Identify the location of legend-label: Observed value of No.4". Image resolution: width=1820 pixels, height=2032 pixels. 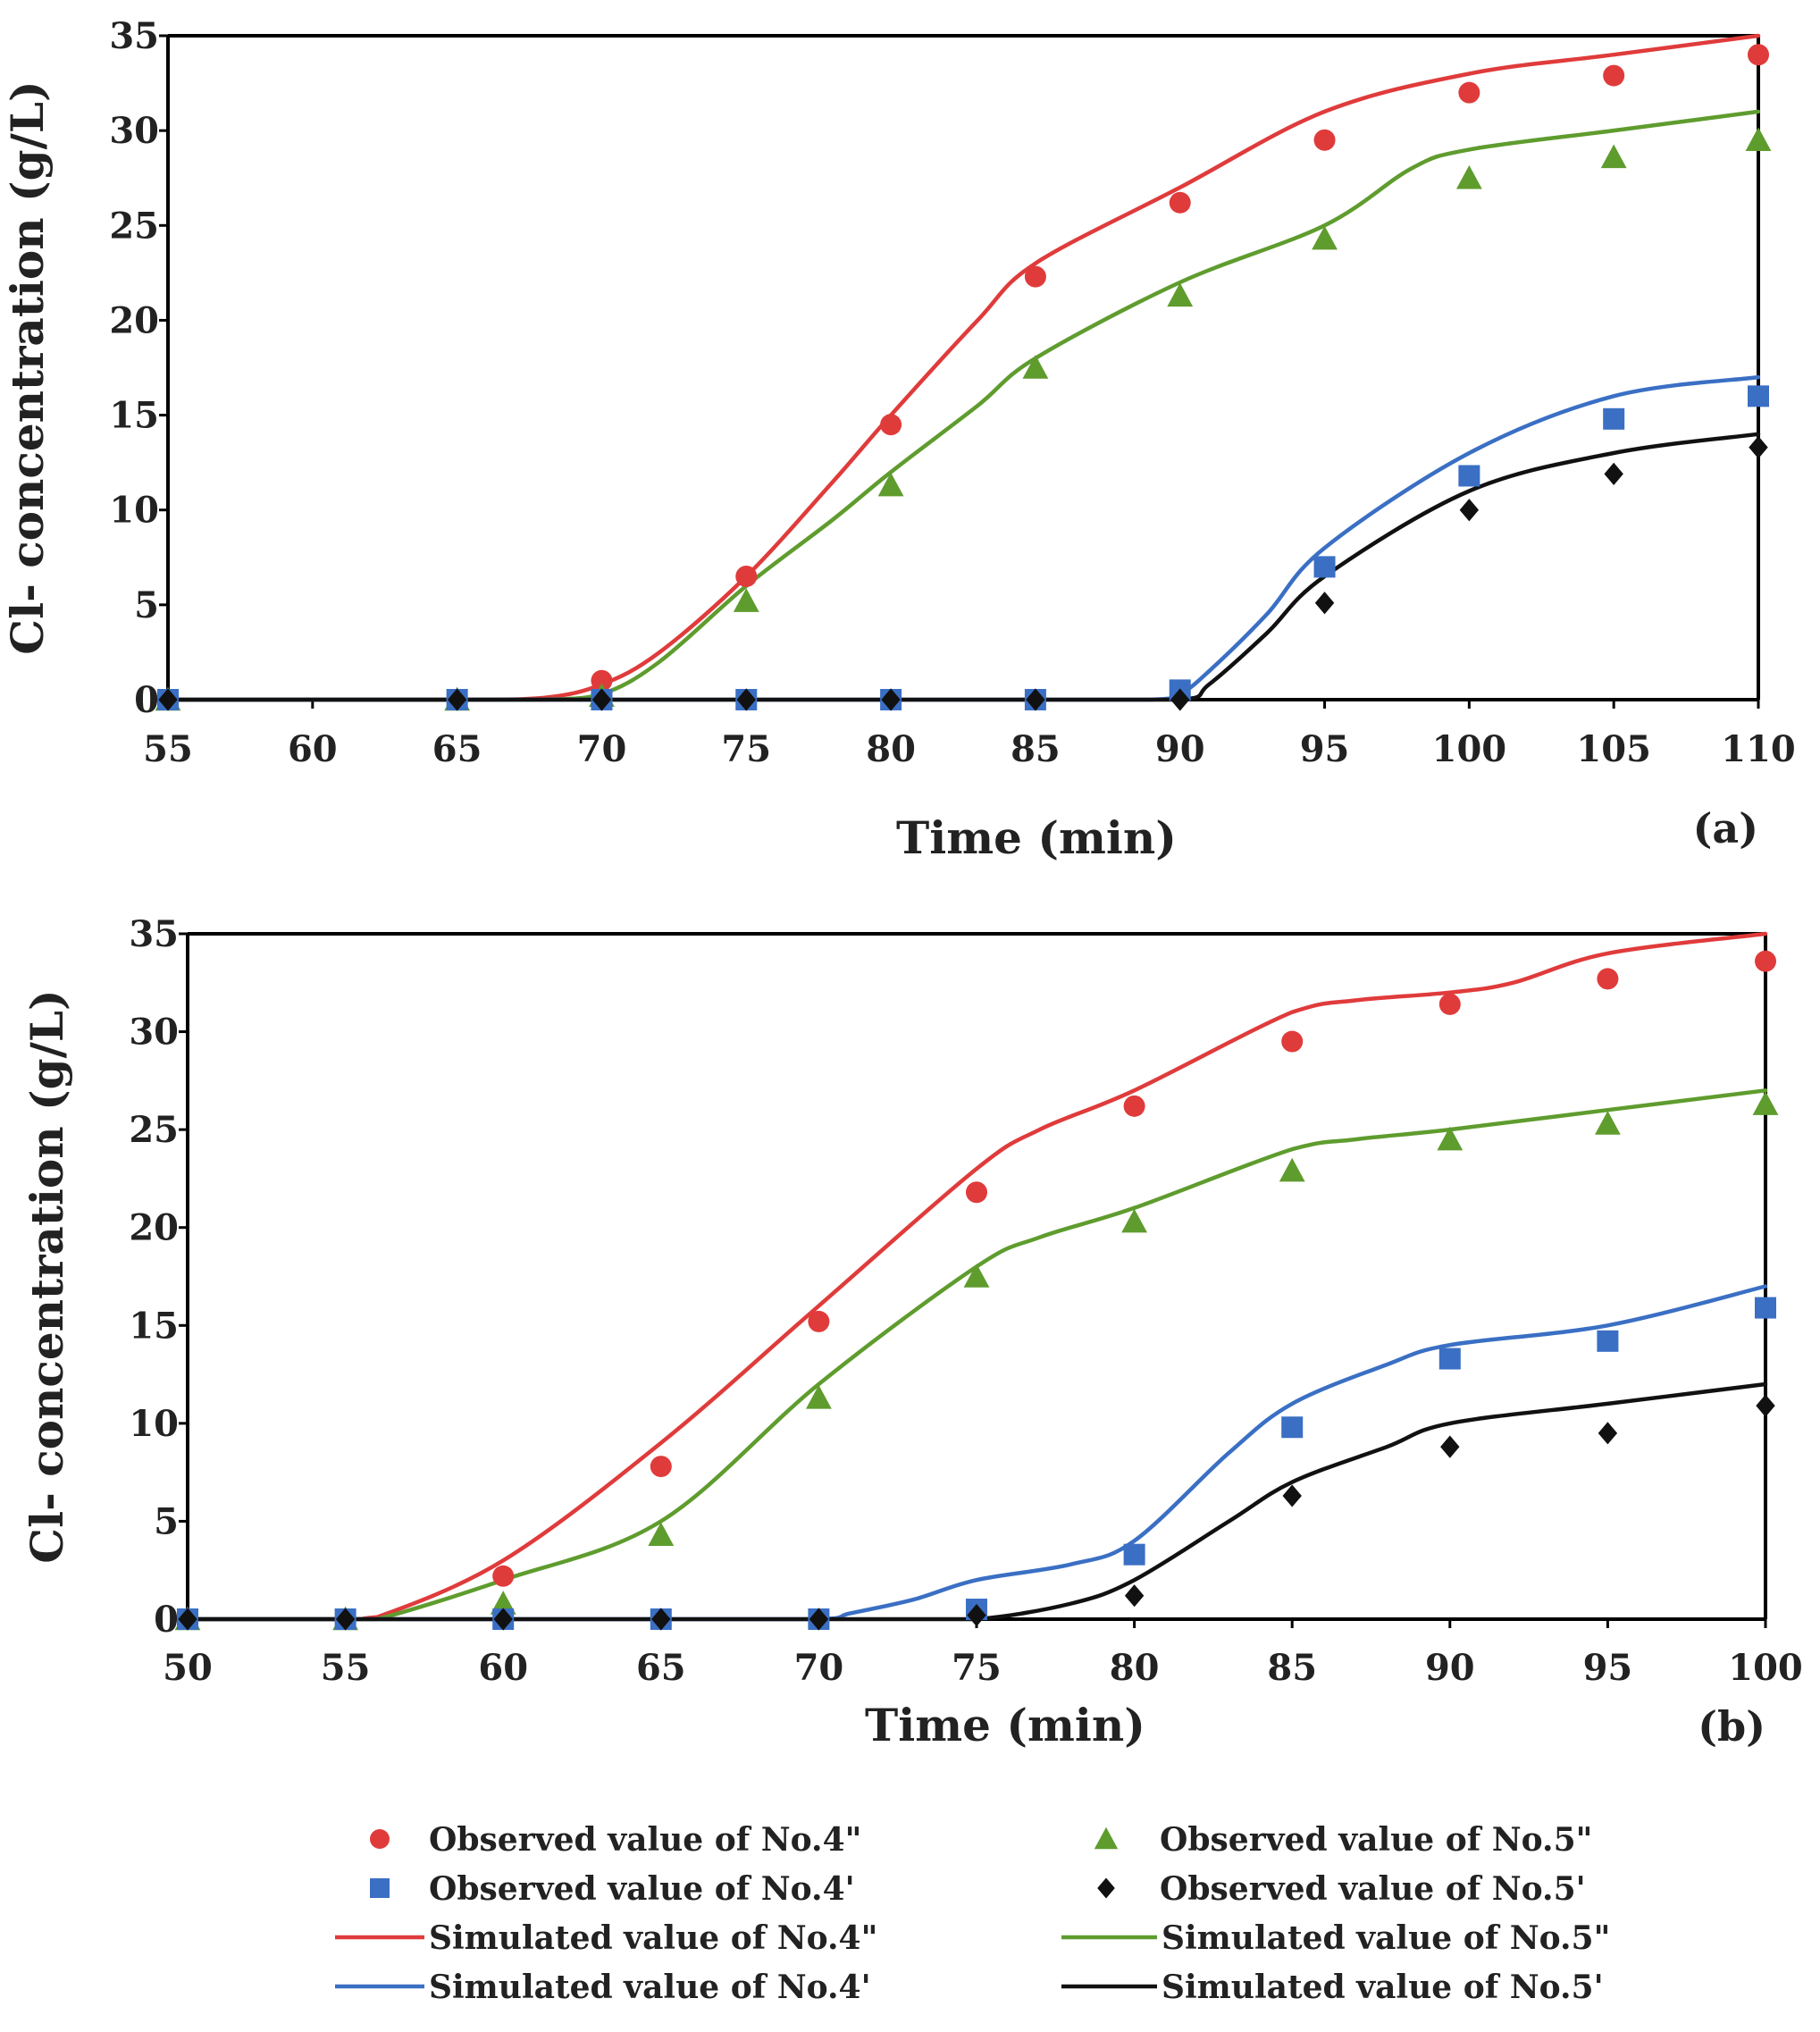
(645, 1840).